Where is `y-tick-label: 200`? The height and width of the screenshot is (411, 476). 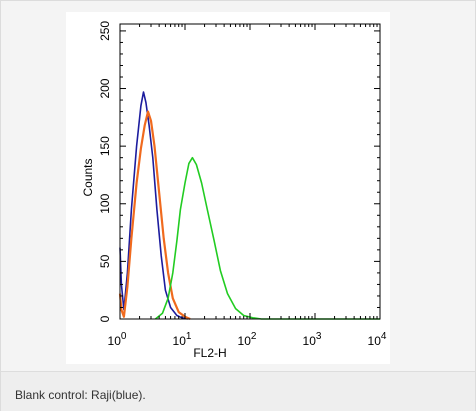 y-tick-label: 200 is located at coordinates (105, 88).